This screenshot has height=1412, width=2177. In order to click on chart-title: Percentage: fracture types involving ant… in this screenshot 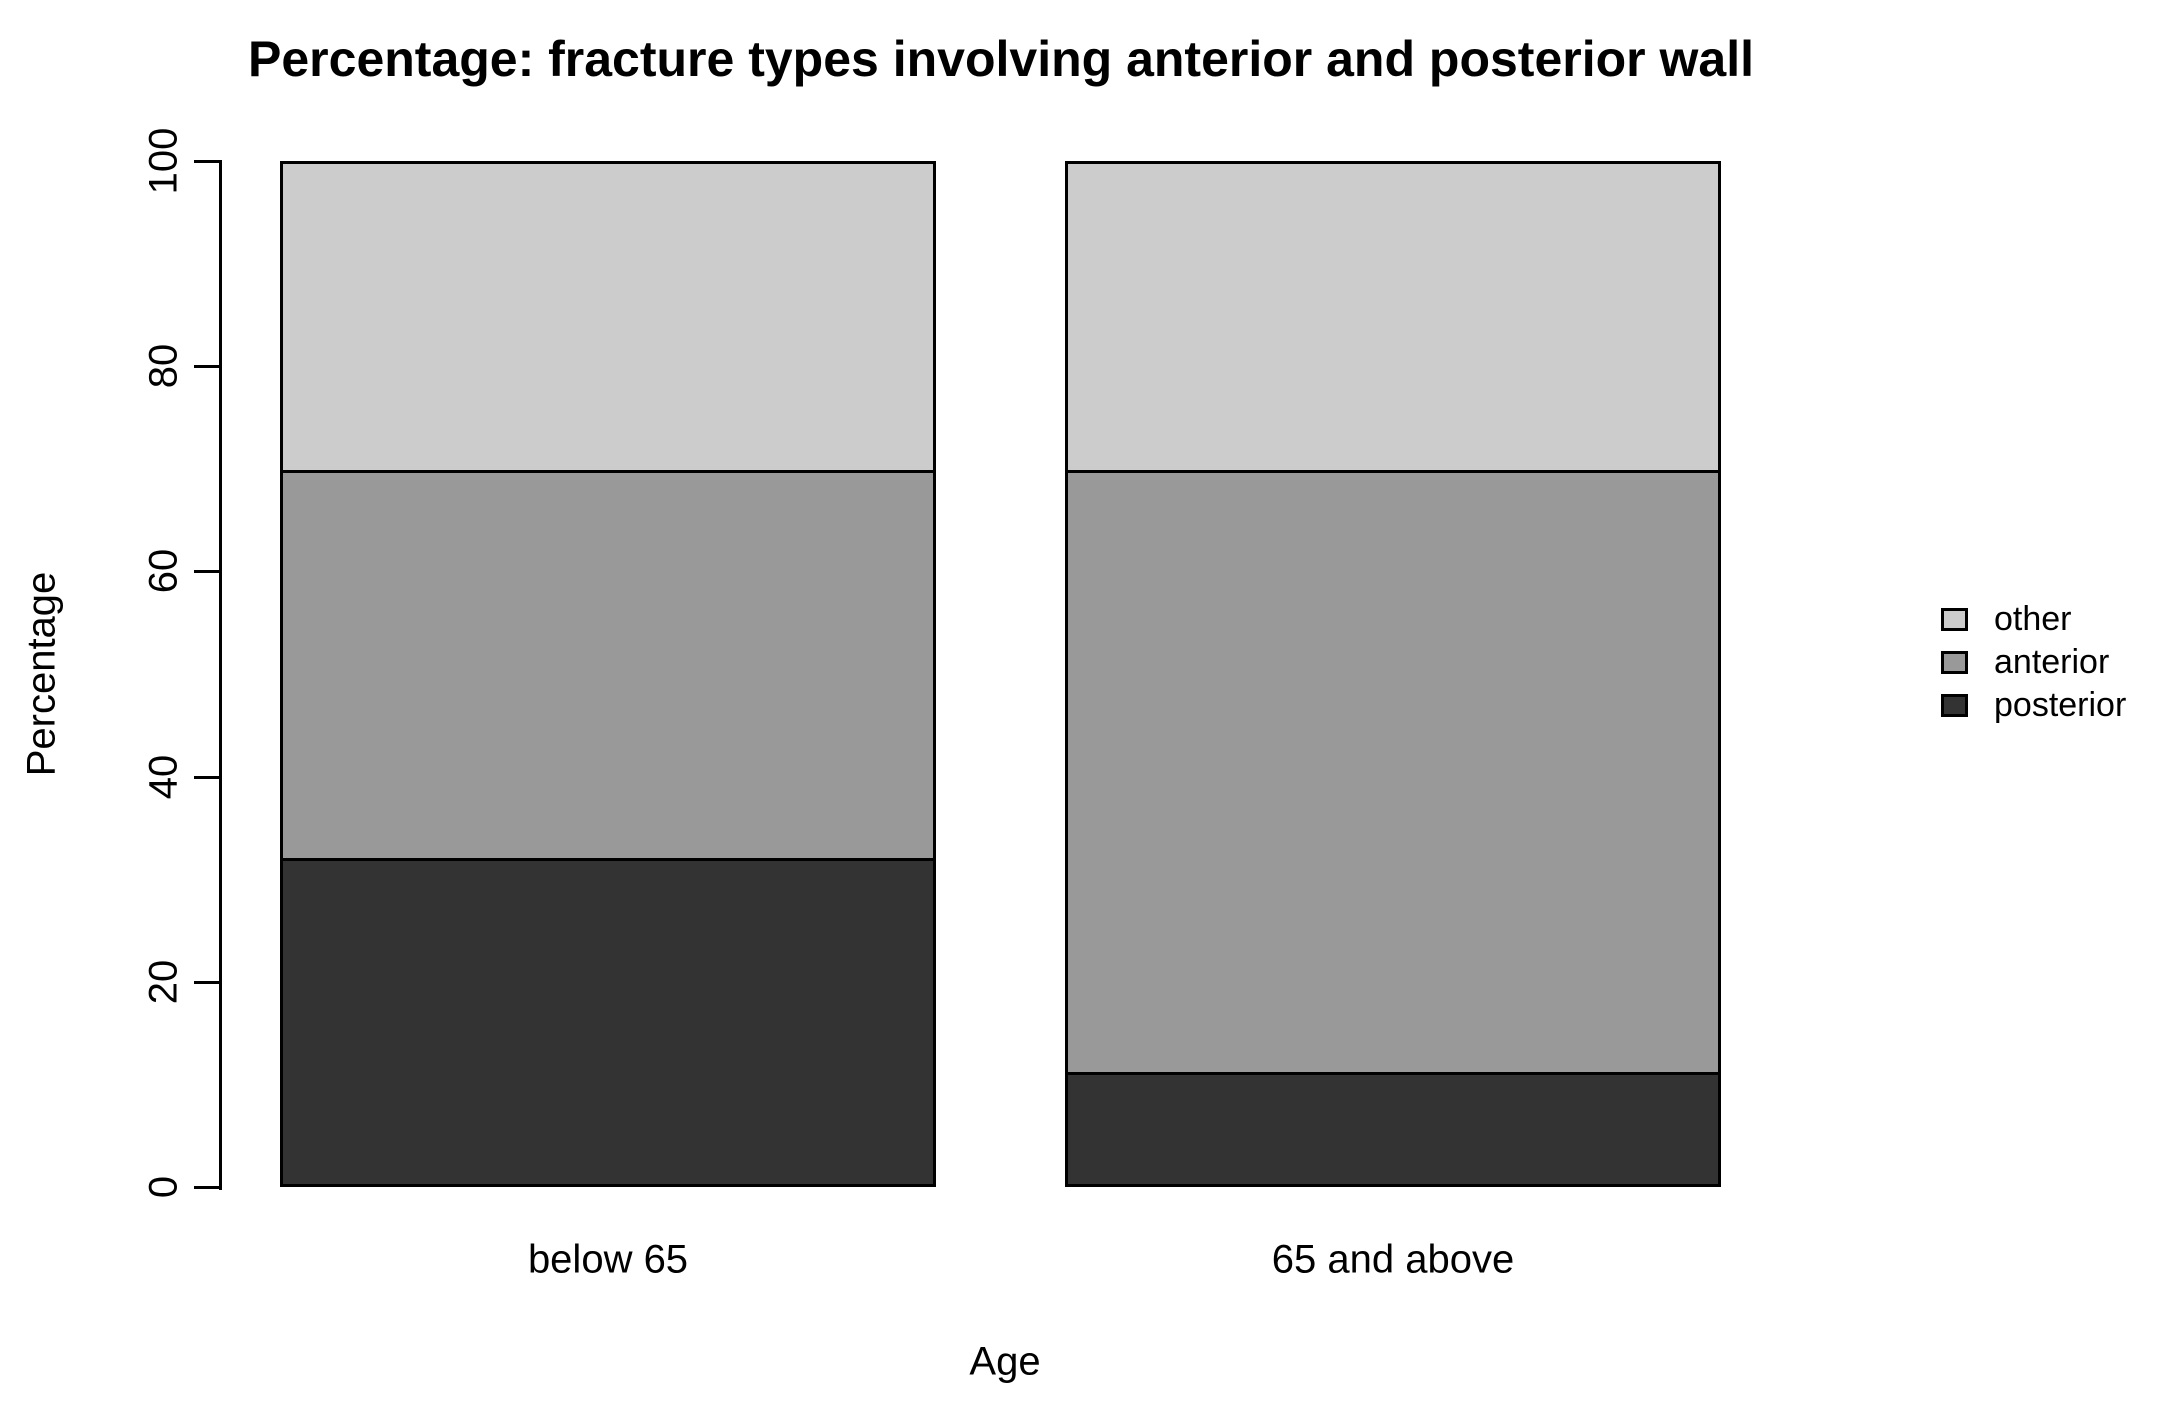, I will do `click(1001, 59)`.